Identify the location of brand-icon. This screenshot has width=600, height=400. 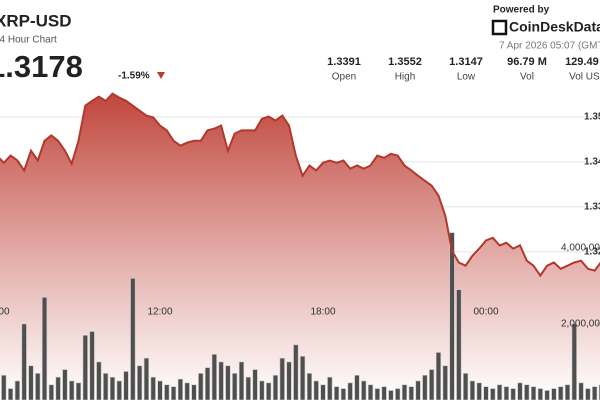
(499, 27).